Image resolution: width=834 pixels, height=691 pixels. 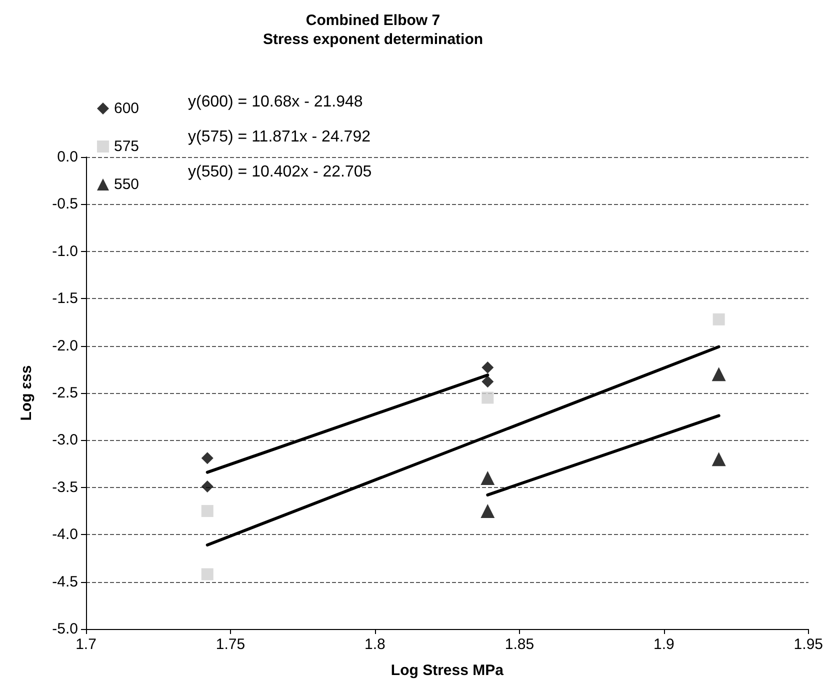 What do you see at coordinates (65, 581) in the screenshot?
I see `y-tick-label: -4.5` at bounding box center [65, 581].